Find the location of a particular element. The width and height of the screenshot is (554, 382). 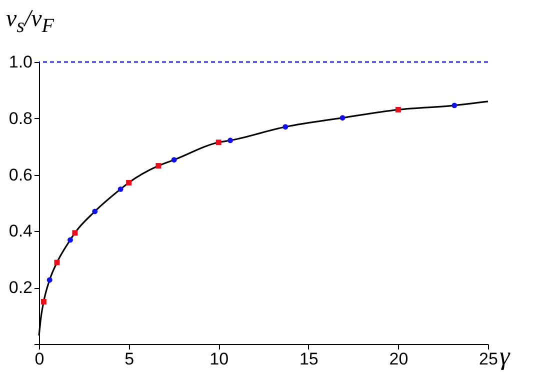

x-tick-label: 20 is located at coordinates (398, 359).